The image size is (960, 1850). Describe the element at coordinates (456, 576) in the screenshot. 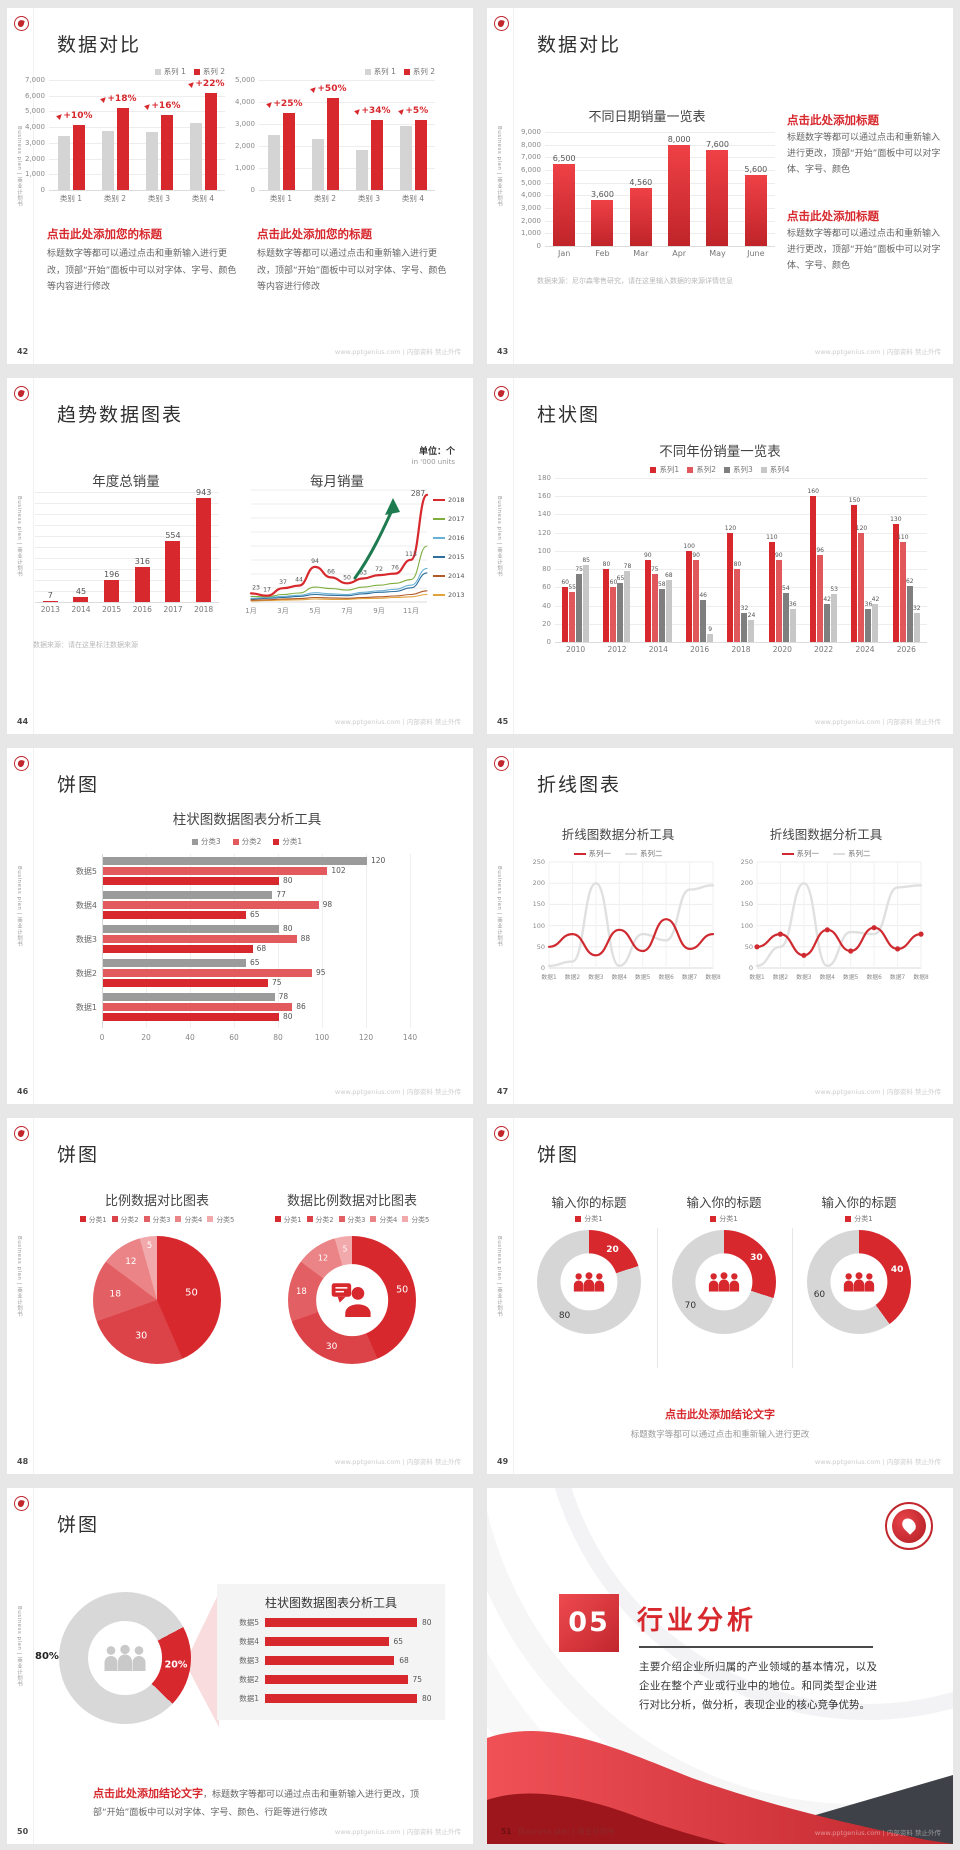

I see `legend-label: 2014` at that location.